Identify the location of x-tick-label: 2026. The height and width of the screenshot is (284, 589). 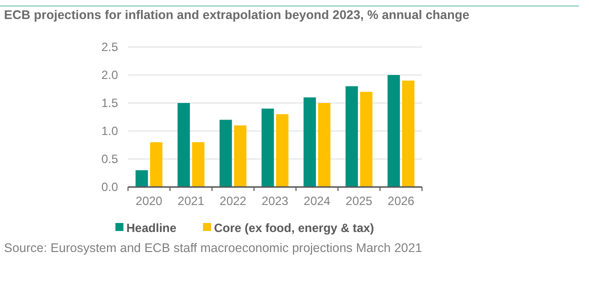
(401, 201).